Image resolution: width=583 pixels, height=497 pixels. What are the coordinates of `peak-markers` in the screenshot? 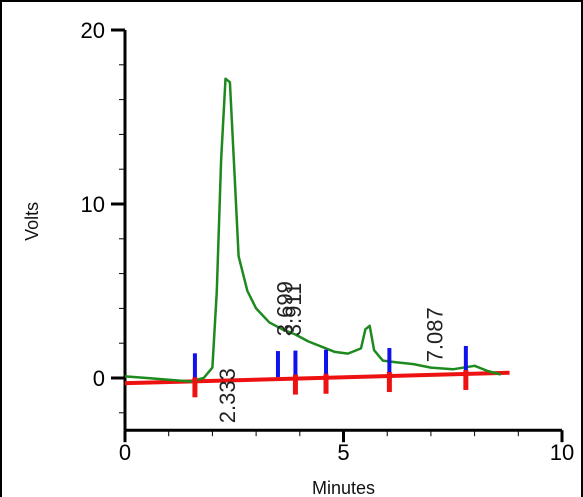 It's located at (330, 371).